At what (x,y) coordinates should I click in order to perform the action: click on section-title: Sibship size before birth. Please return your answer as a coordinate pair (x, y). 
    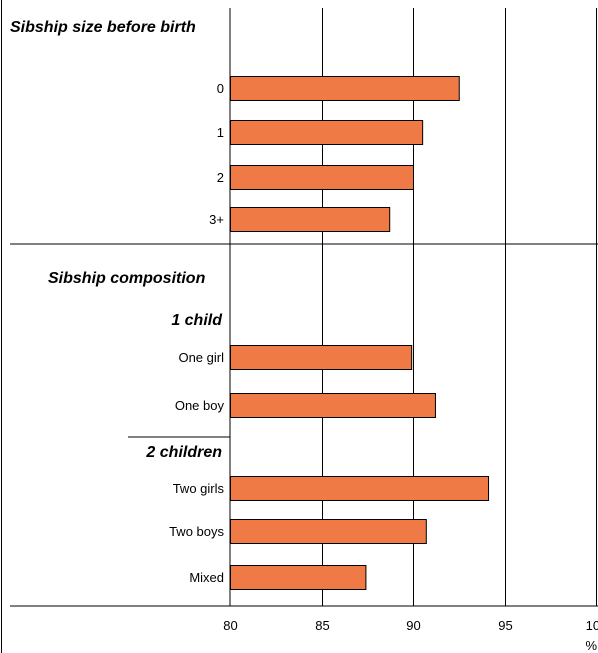
    Looking at the image, I should click on (103, 27).